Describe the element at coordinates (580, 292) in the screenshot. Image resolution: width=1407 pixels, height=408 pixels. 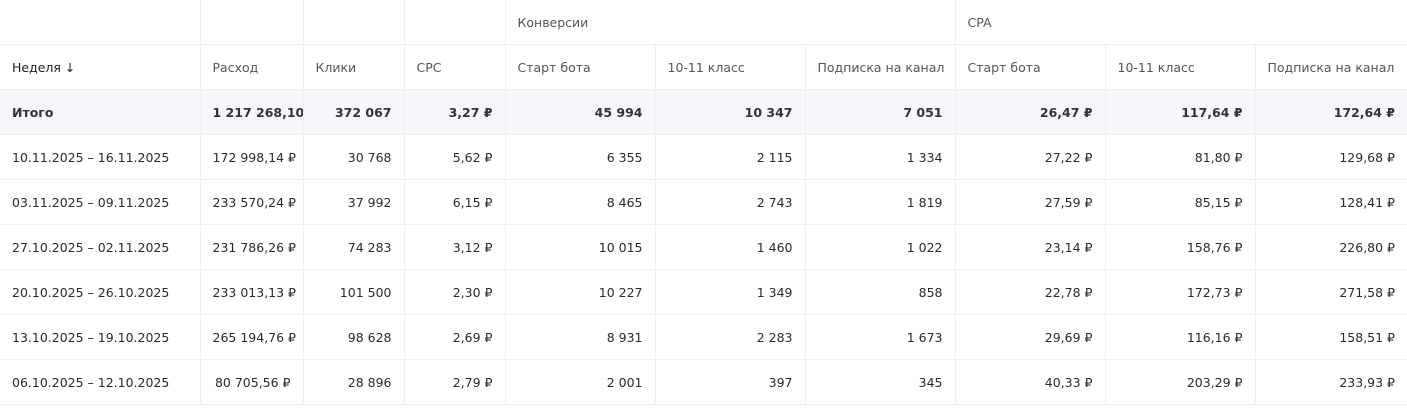
I see `cell-conv-bot-start: 10 227` at that location.